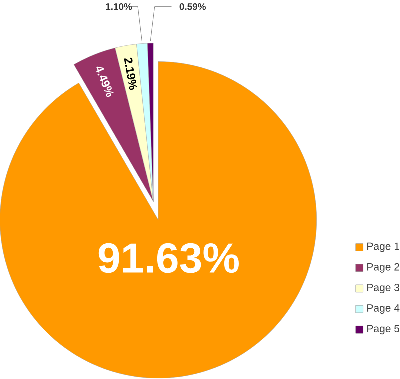 This screenshot has width=400, height=379. Describe the element at coordinates (168, 259) in the screenshot. I see `data-label: 91.63%` at that location.